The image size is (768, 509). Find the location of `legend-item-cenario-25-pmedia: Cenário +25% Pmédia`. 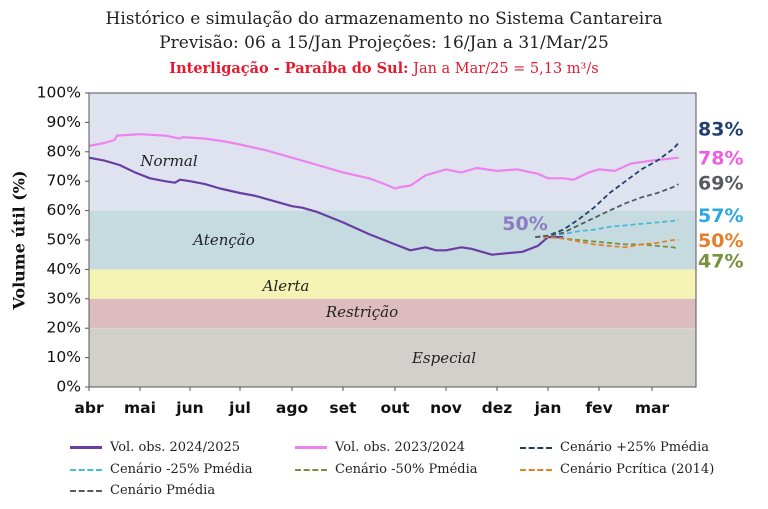

legend-item-cenario-25-pmedia: Cenário +25% Pmédia is located at coordinates (614, 447).